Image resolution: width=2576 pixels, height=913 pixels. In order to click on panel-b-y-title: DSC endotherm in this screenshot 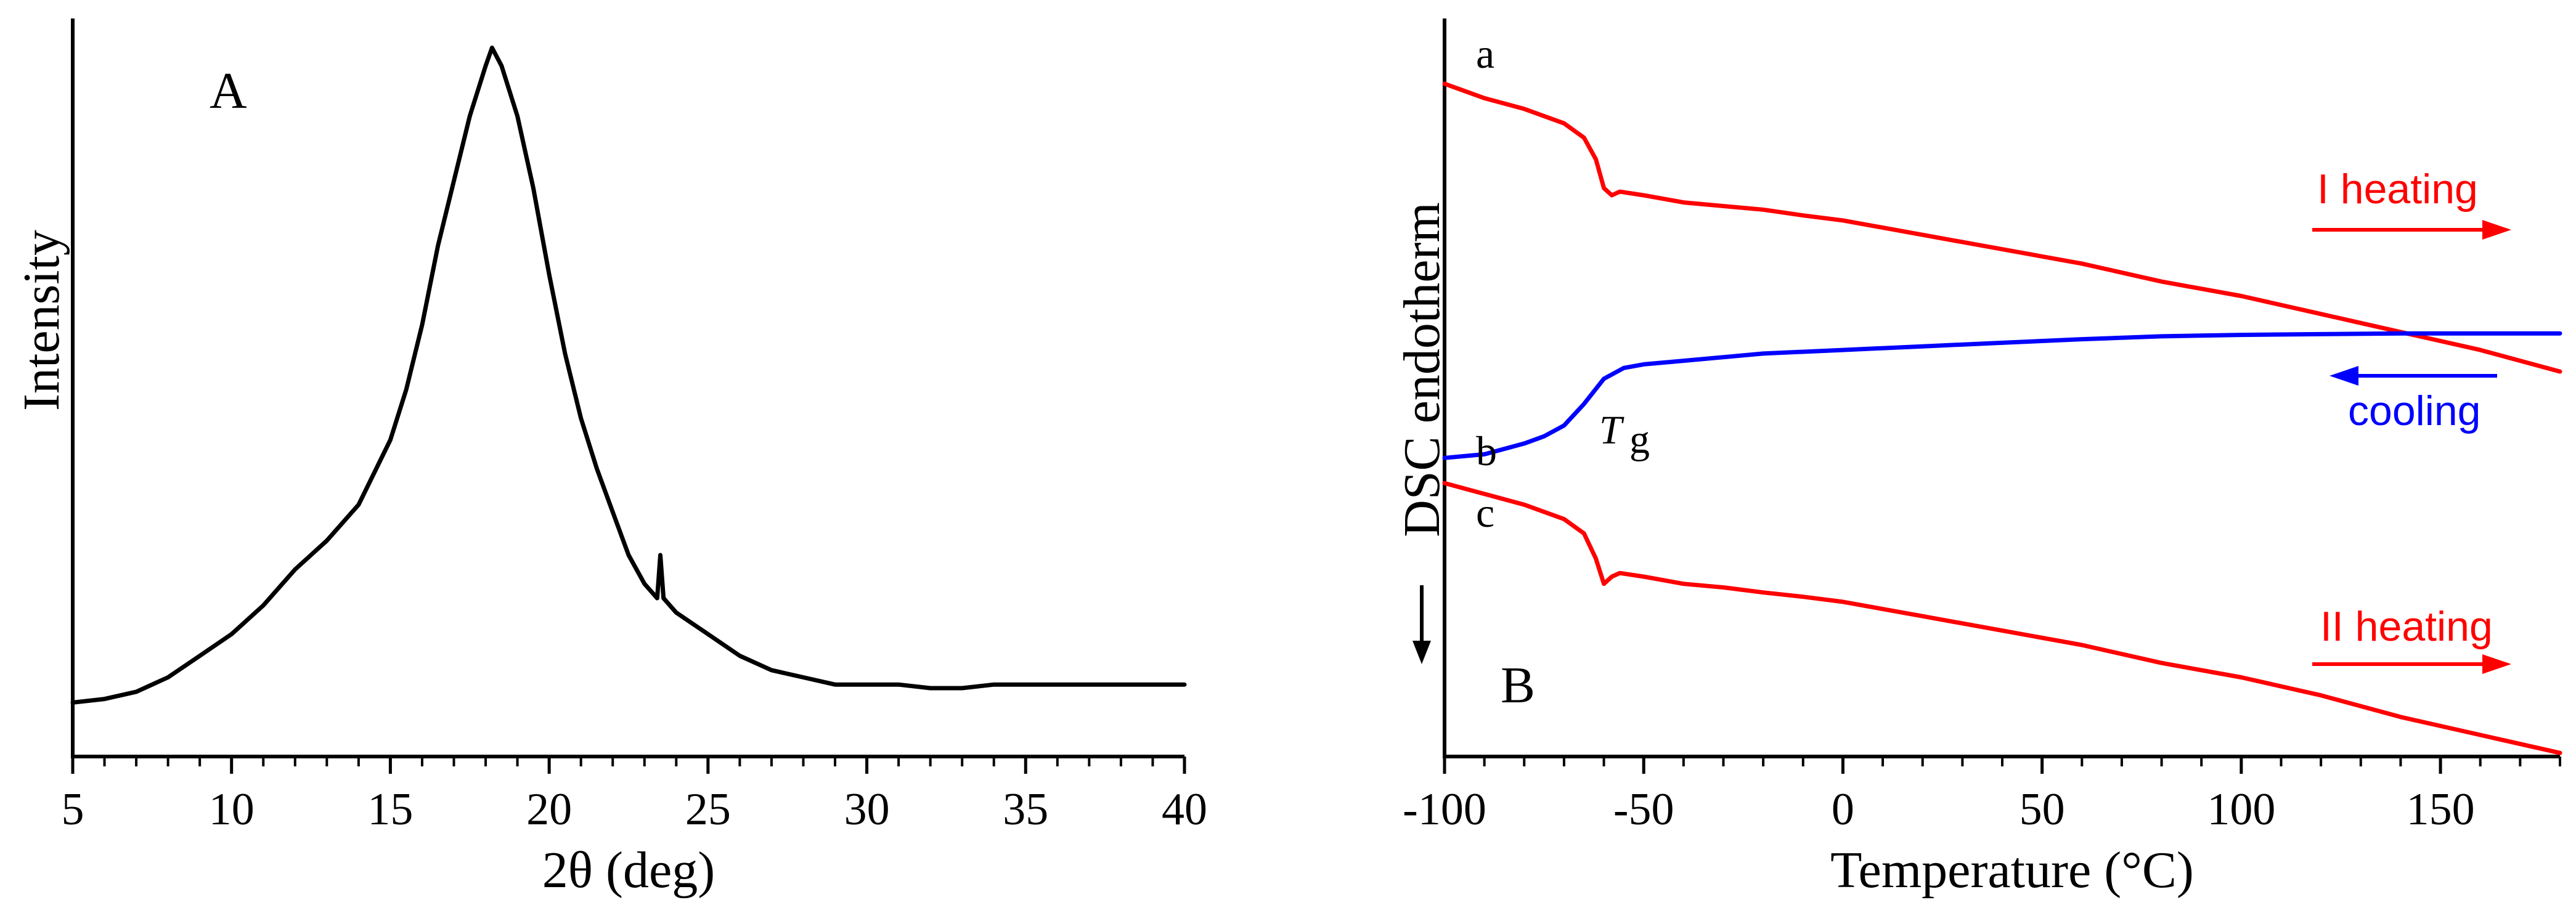, I will do `click(1422, 369)`.